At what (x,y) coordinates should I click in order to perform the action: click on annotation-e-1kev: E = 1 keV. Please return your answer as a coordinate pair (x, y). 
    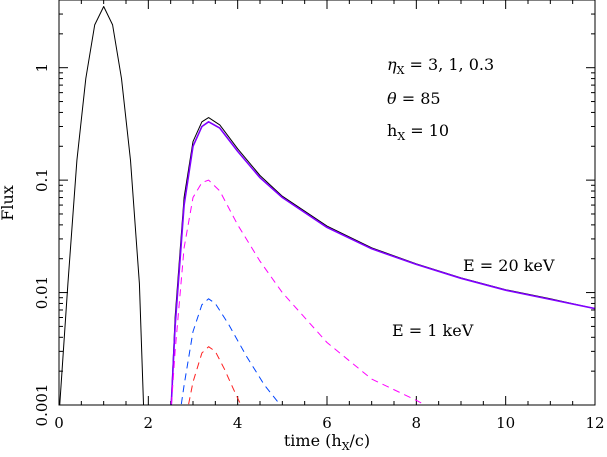
    Looking at the image, I should click on (433, 330).